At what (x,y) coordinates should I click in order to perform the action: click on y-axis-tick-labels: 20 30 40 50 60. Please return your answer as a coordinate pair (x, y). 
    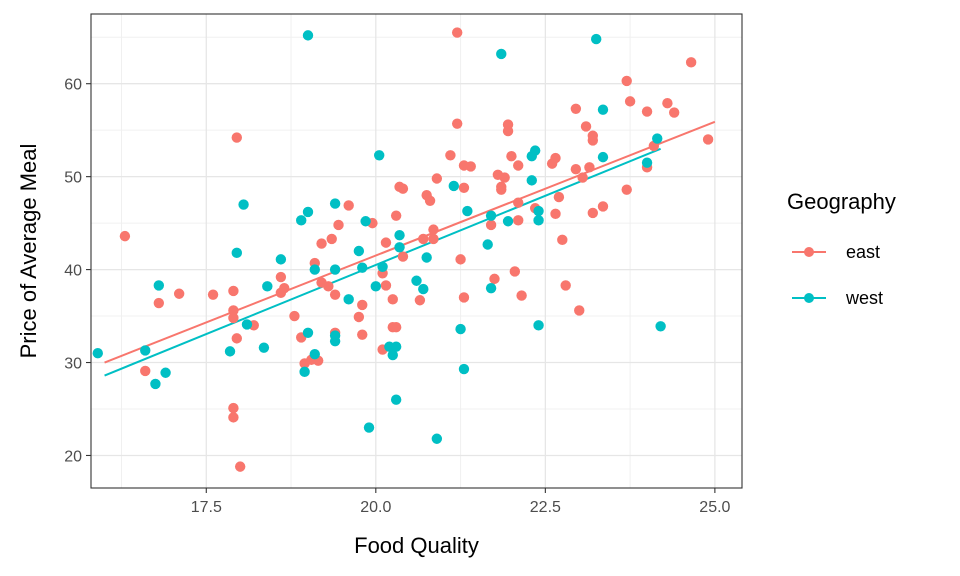
    Looking at the image, I should click on (73, 271).